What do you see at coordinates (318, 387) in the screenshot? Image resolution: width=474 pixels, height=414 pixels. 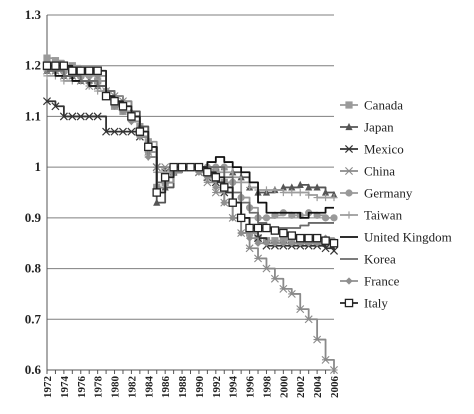 I see `x-tick-label: 2004` at bounding box center [318, 387].